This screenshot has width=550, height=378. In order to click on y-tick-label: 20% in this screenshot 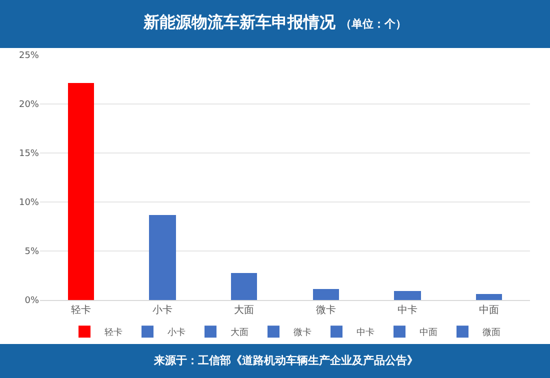, I will do `click(29, 105)`.